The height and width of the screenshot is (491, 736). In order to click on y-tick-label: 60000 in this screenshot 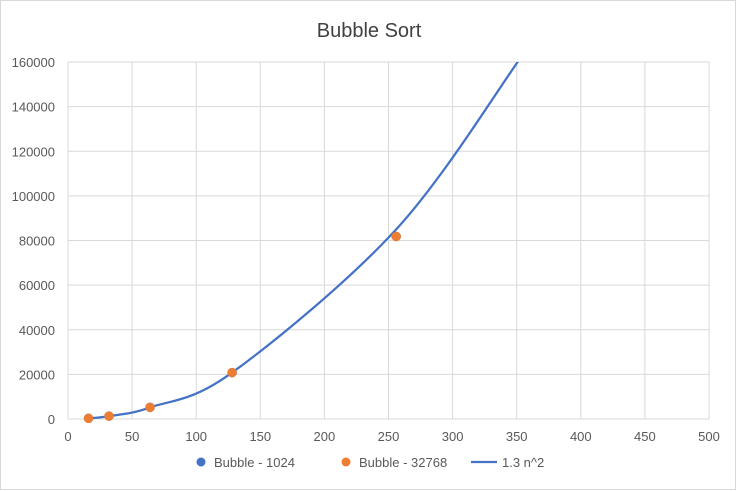, I will do `click(37, 285)`.